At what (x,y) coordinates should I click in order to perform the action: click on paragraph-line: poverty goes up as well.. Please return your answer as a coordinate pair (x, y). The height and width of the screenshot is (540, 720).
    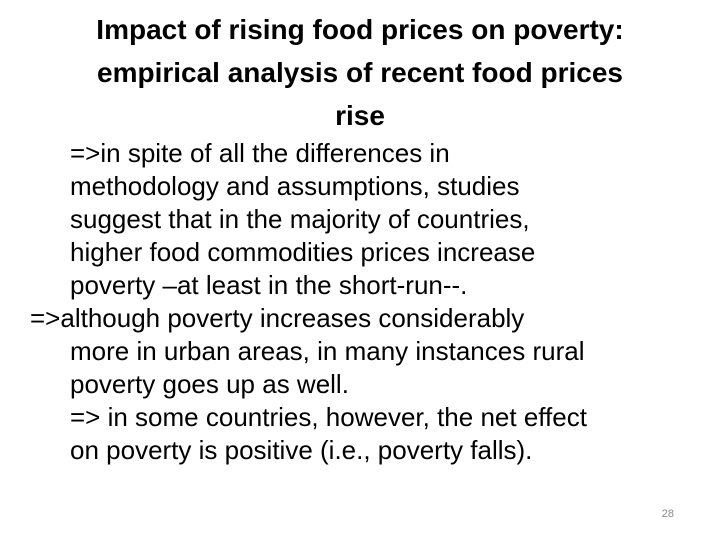
    Looking at the image, I should click on (209, 384).